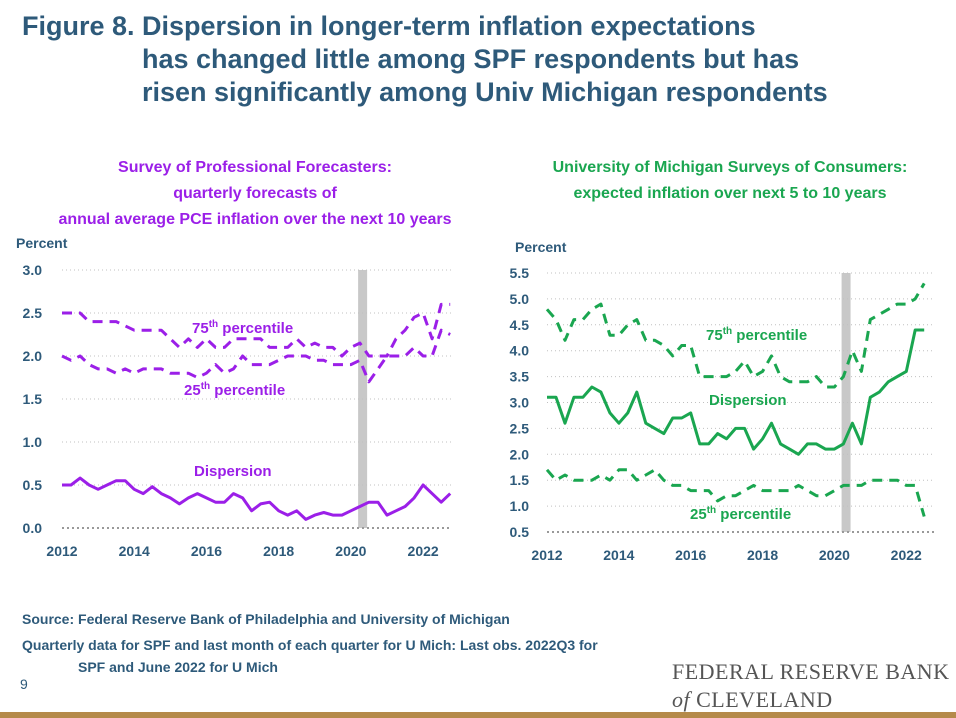 The width and height of the screenshot is (956, 718). Describe the element at coordinates (740, 514) in the screenshot. I see `umich-p25-label: 25th percentile` at that location.